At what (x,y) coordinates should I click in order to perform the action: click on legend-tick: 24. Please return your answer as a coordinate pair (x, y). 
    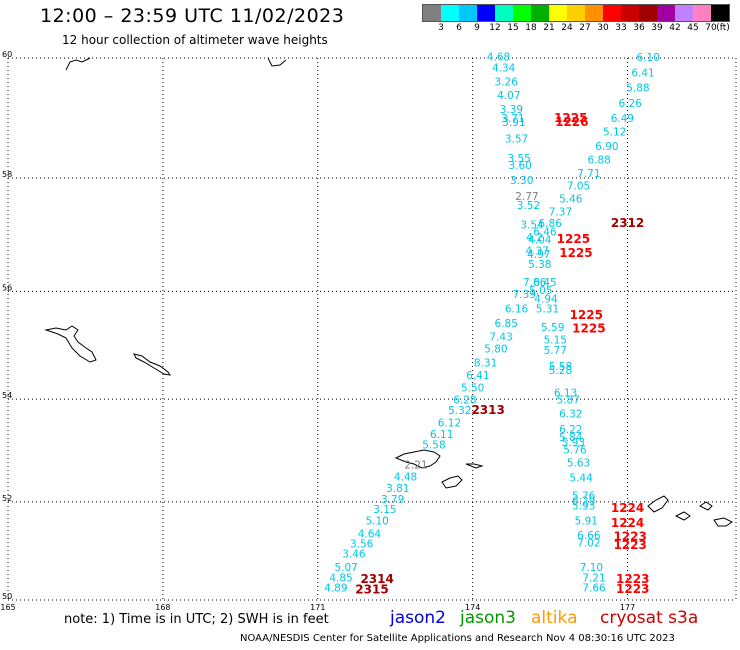
    Looking at the image, I should click on (567, 28).